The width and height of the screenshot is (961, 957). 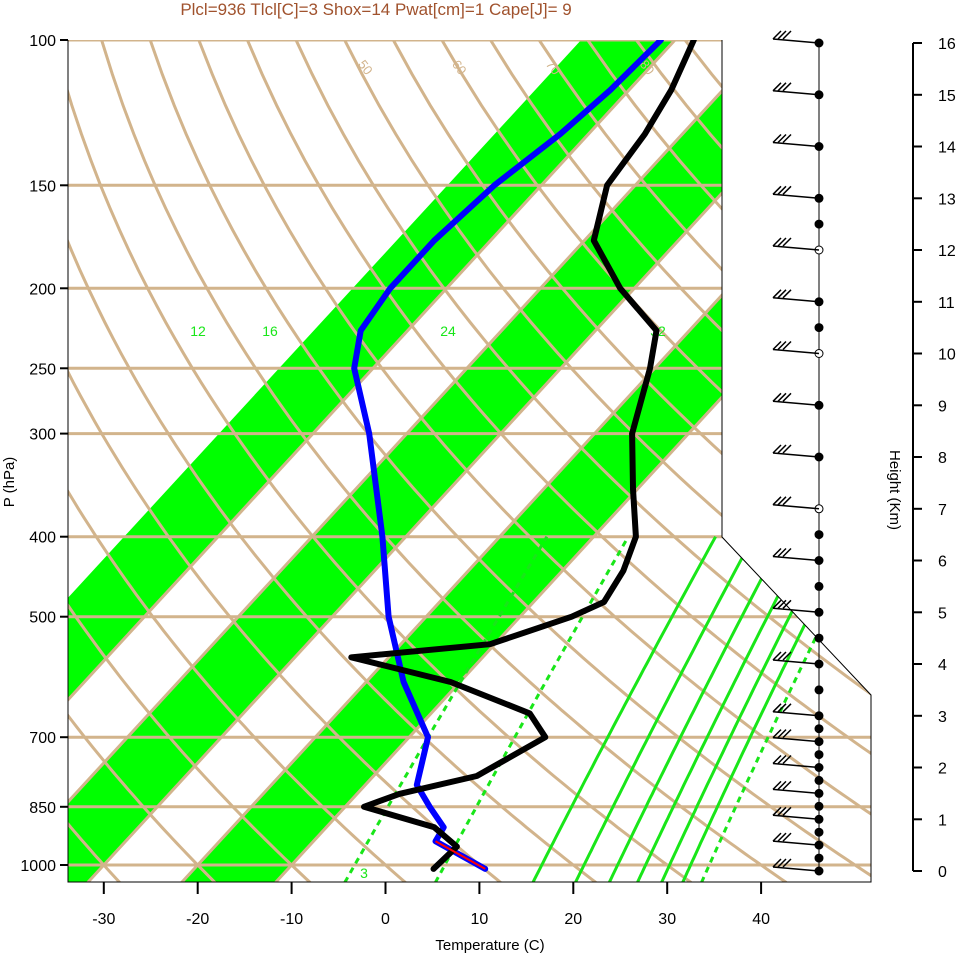 I want to click on p-tick-label: 250, so click(x=42, y=369).